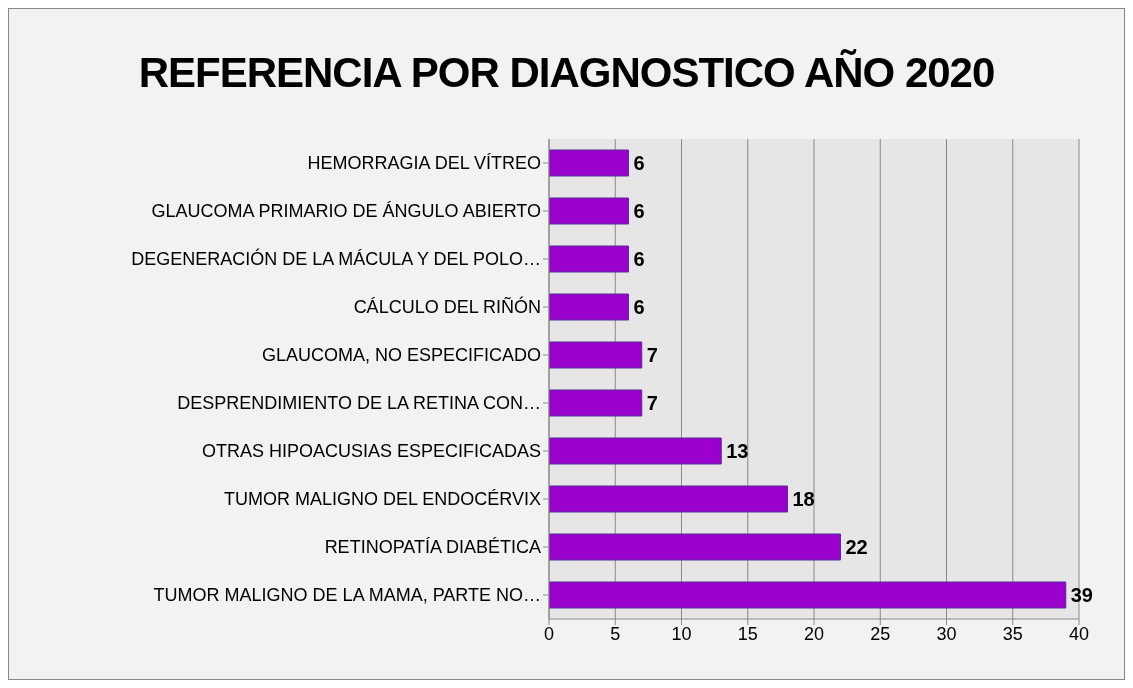  I want to click on data-label: 22, so click(856, 547).